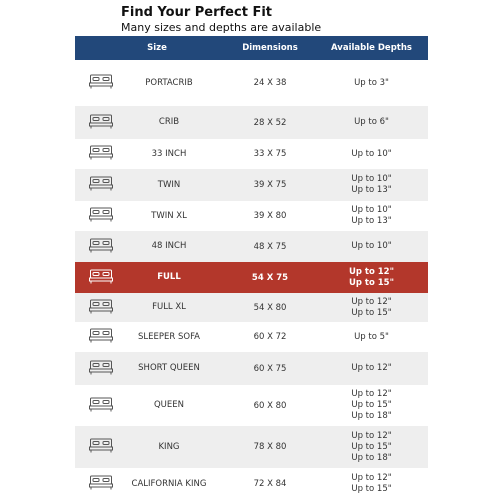 The height and width of the screenshot is (500, 500). I want to click on depth: Up to 5", so click(371, 336).